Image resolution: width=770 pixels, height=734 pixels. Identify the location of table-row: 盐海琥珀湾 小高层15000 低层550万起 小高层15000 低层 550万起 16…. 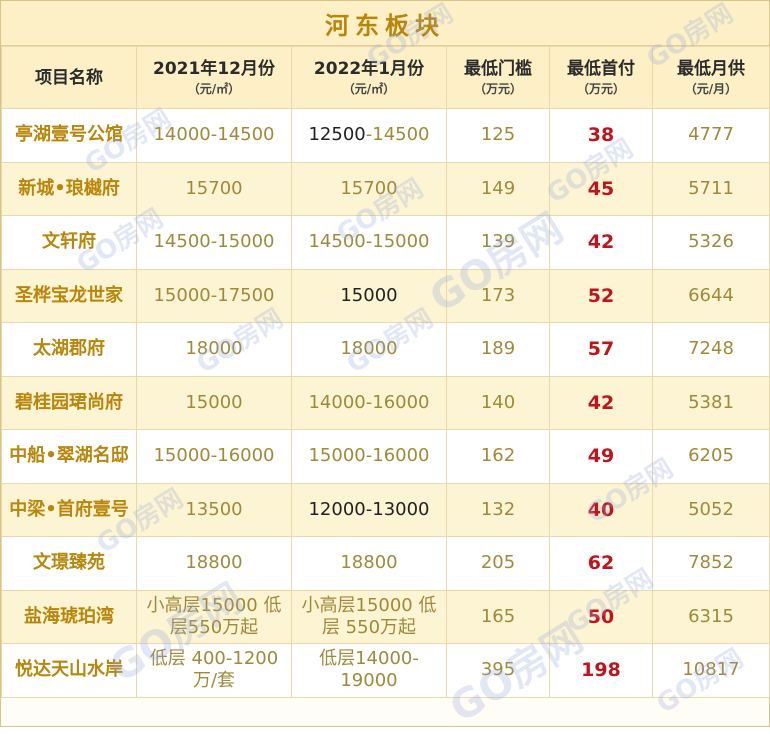
(385, 616).